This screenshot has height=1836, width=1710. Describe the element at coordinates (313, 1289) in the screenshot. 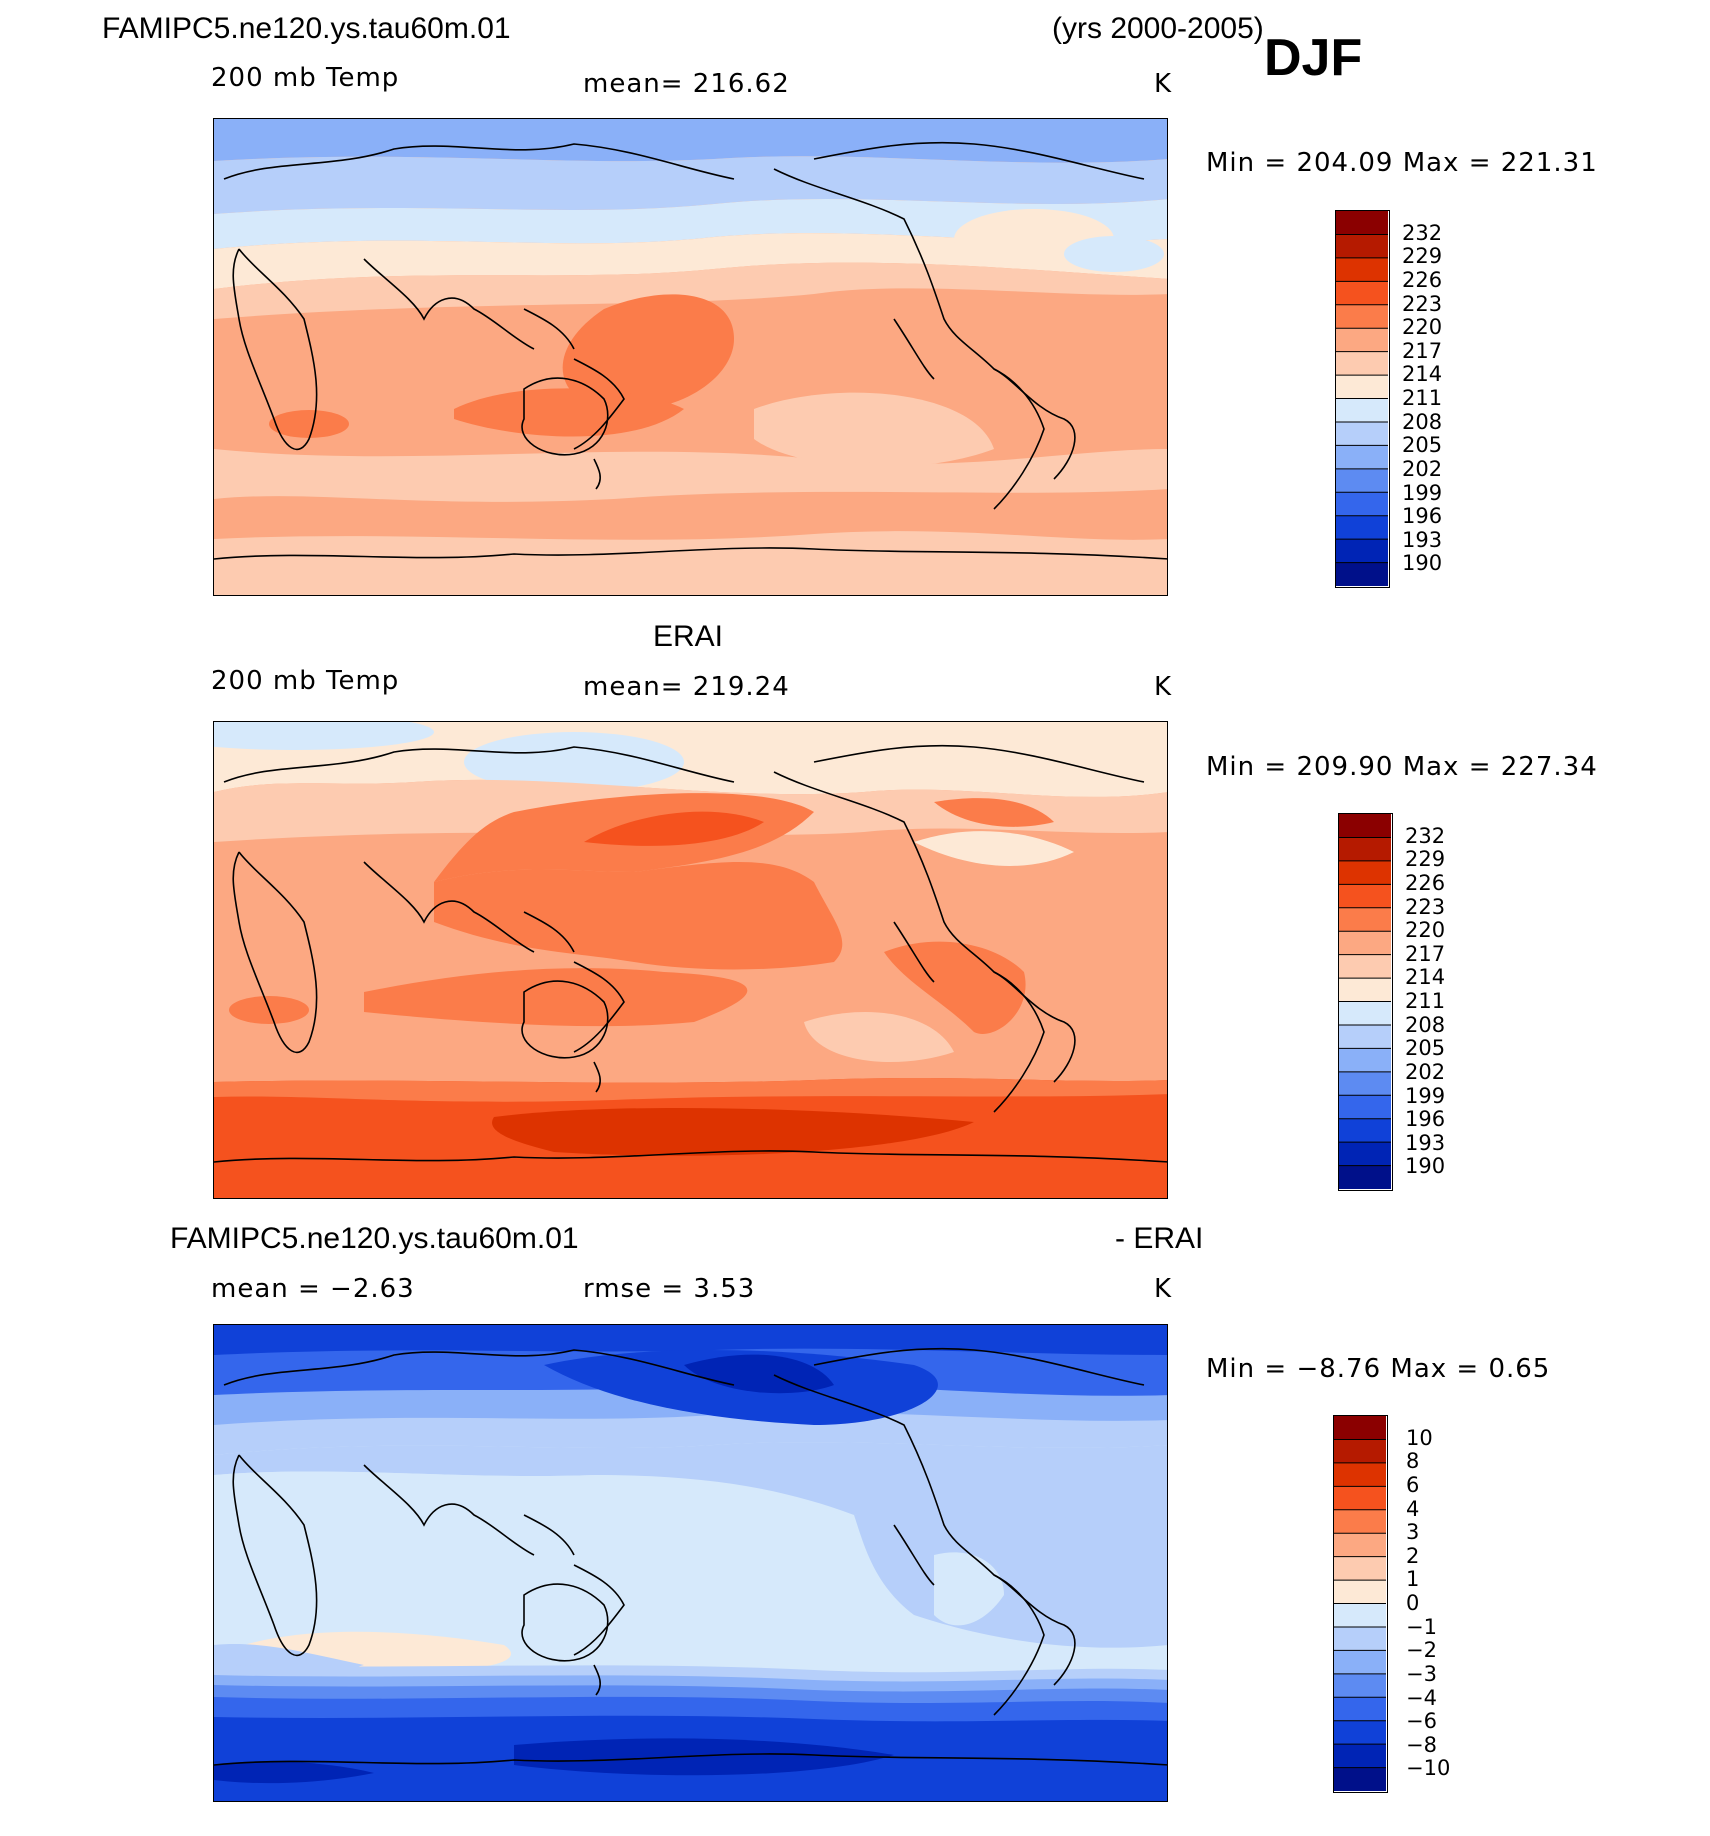

I see `panel3-mean-label: mean = −2.63` at that location.